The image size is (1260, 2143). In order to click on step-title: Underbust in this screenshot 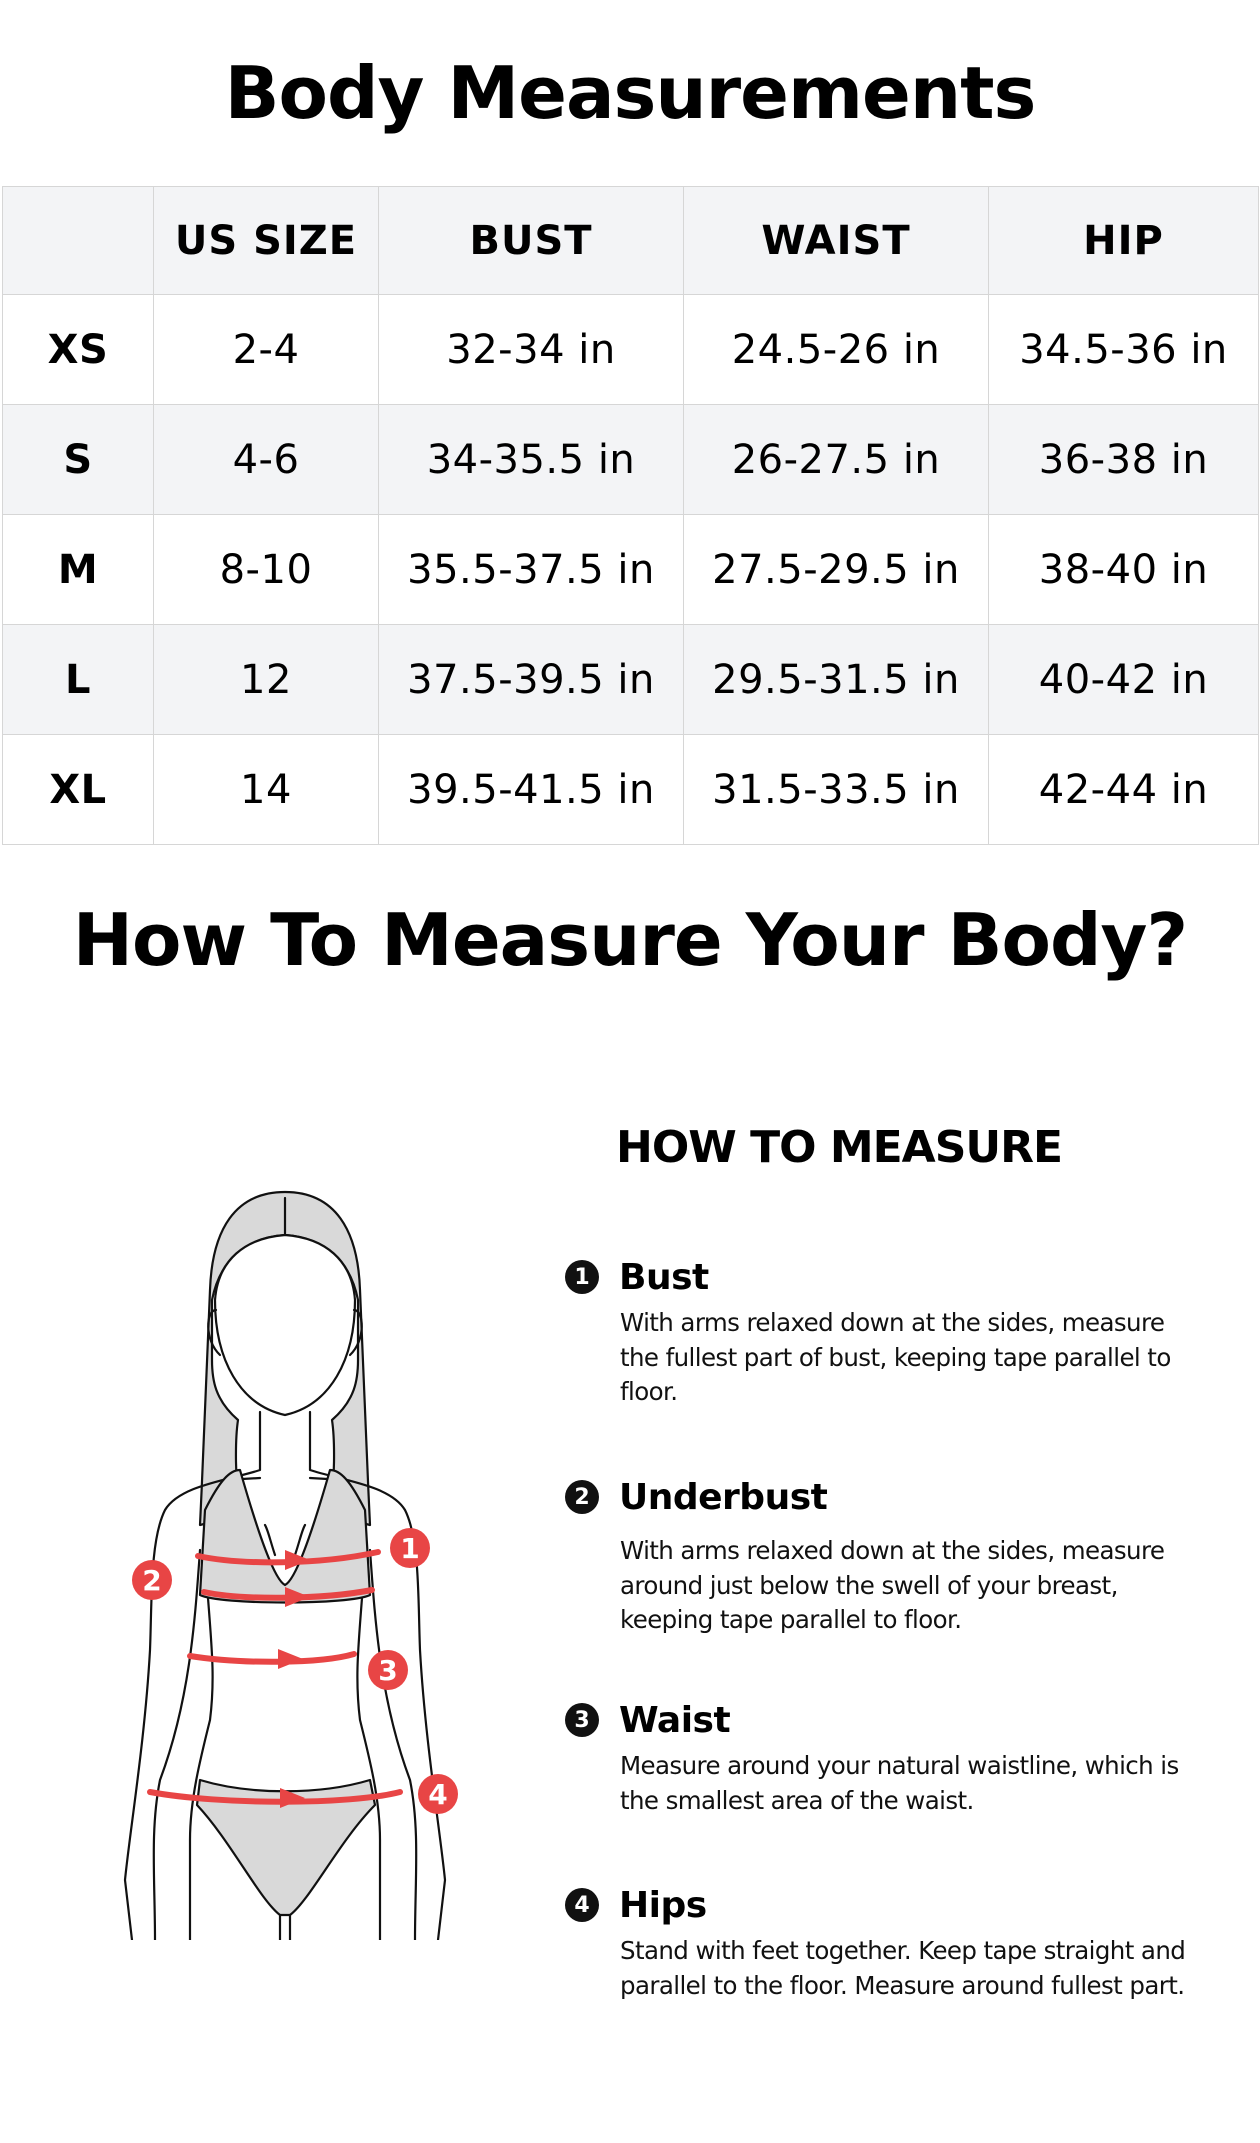, I will do `click(723, 1497)`.